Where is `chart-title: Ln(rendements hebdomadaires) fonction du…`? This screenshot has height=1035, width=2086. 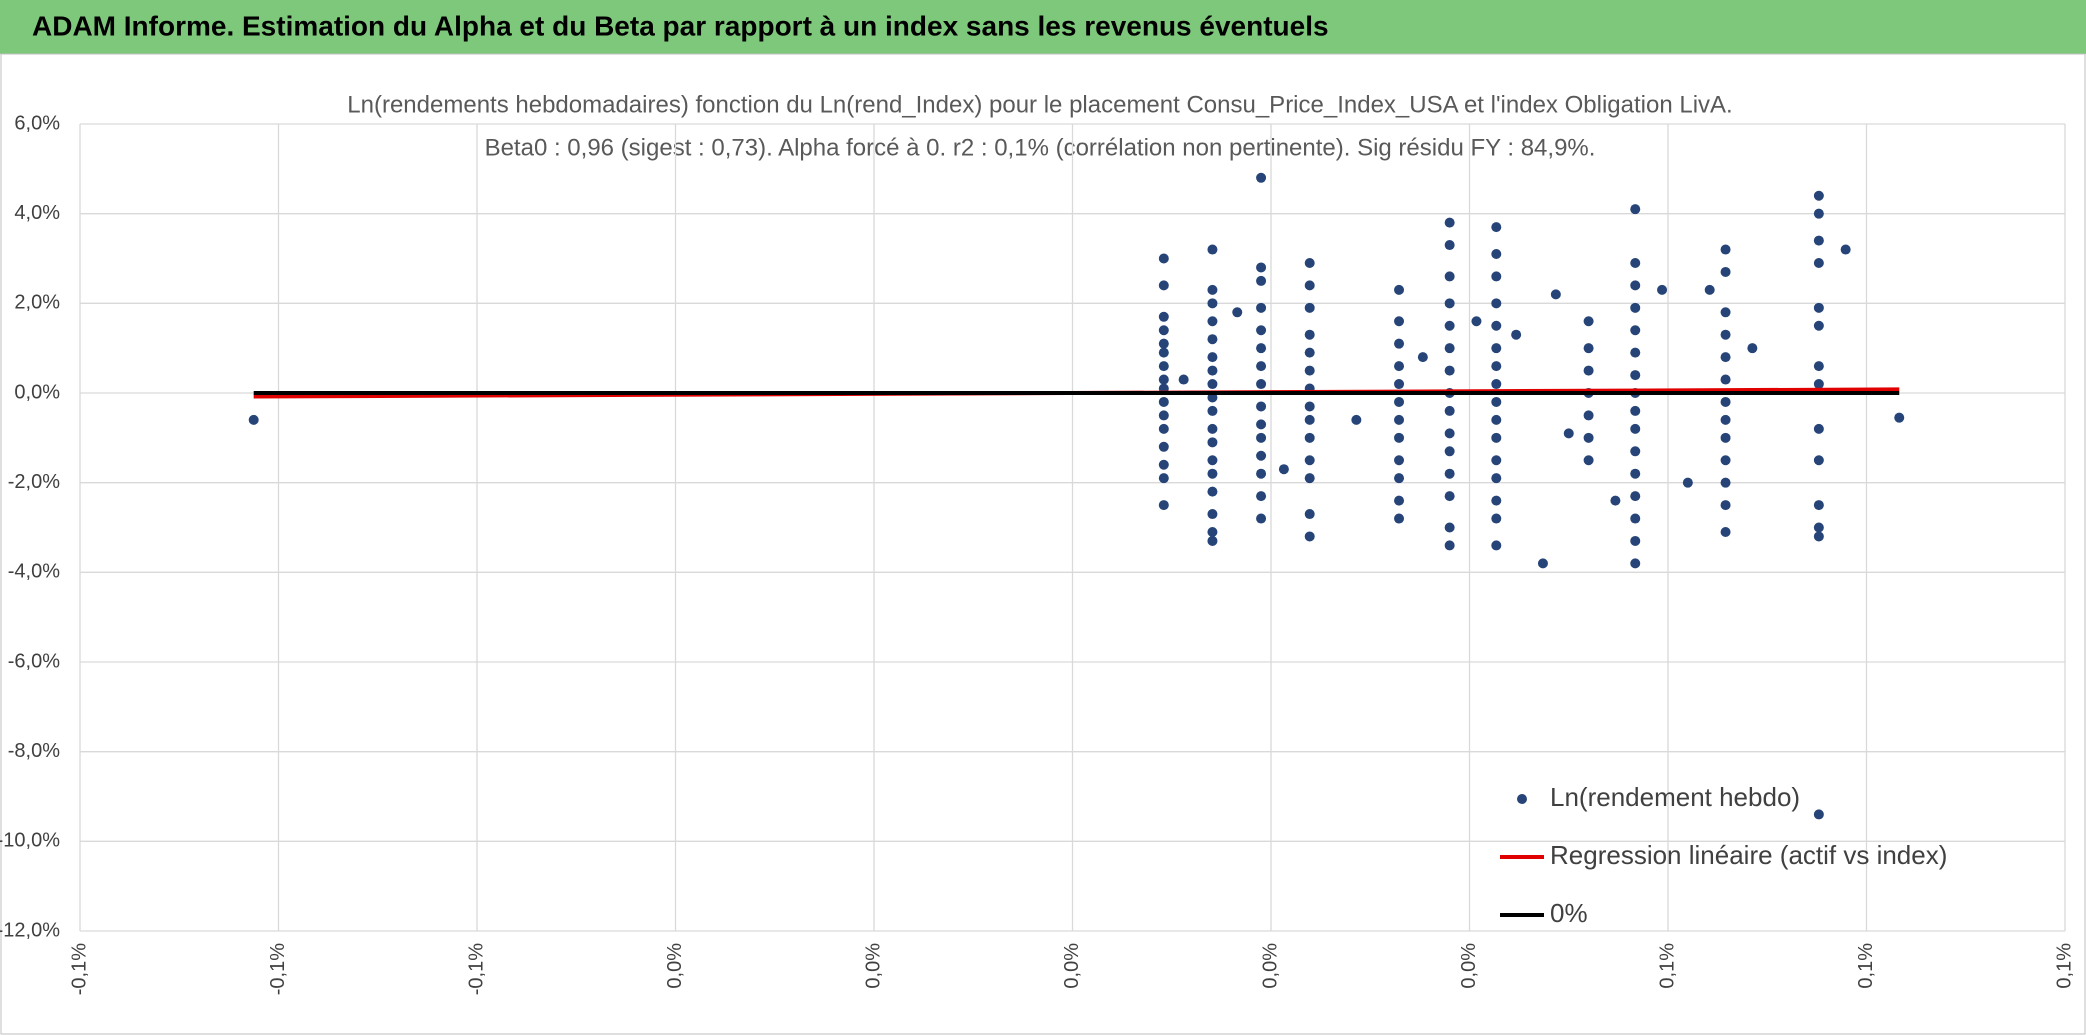
chart-title: Ln(rendements hebdomadaires) fonction du… is located at coordinates (1039, 104).